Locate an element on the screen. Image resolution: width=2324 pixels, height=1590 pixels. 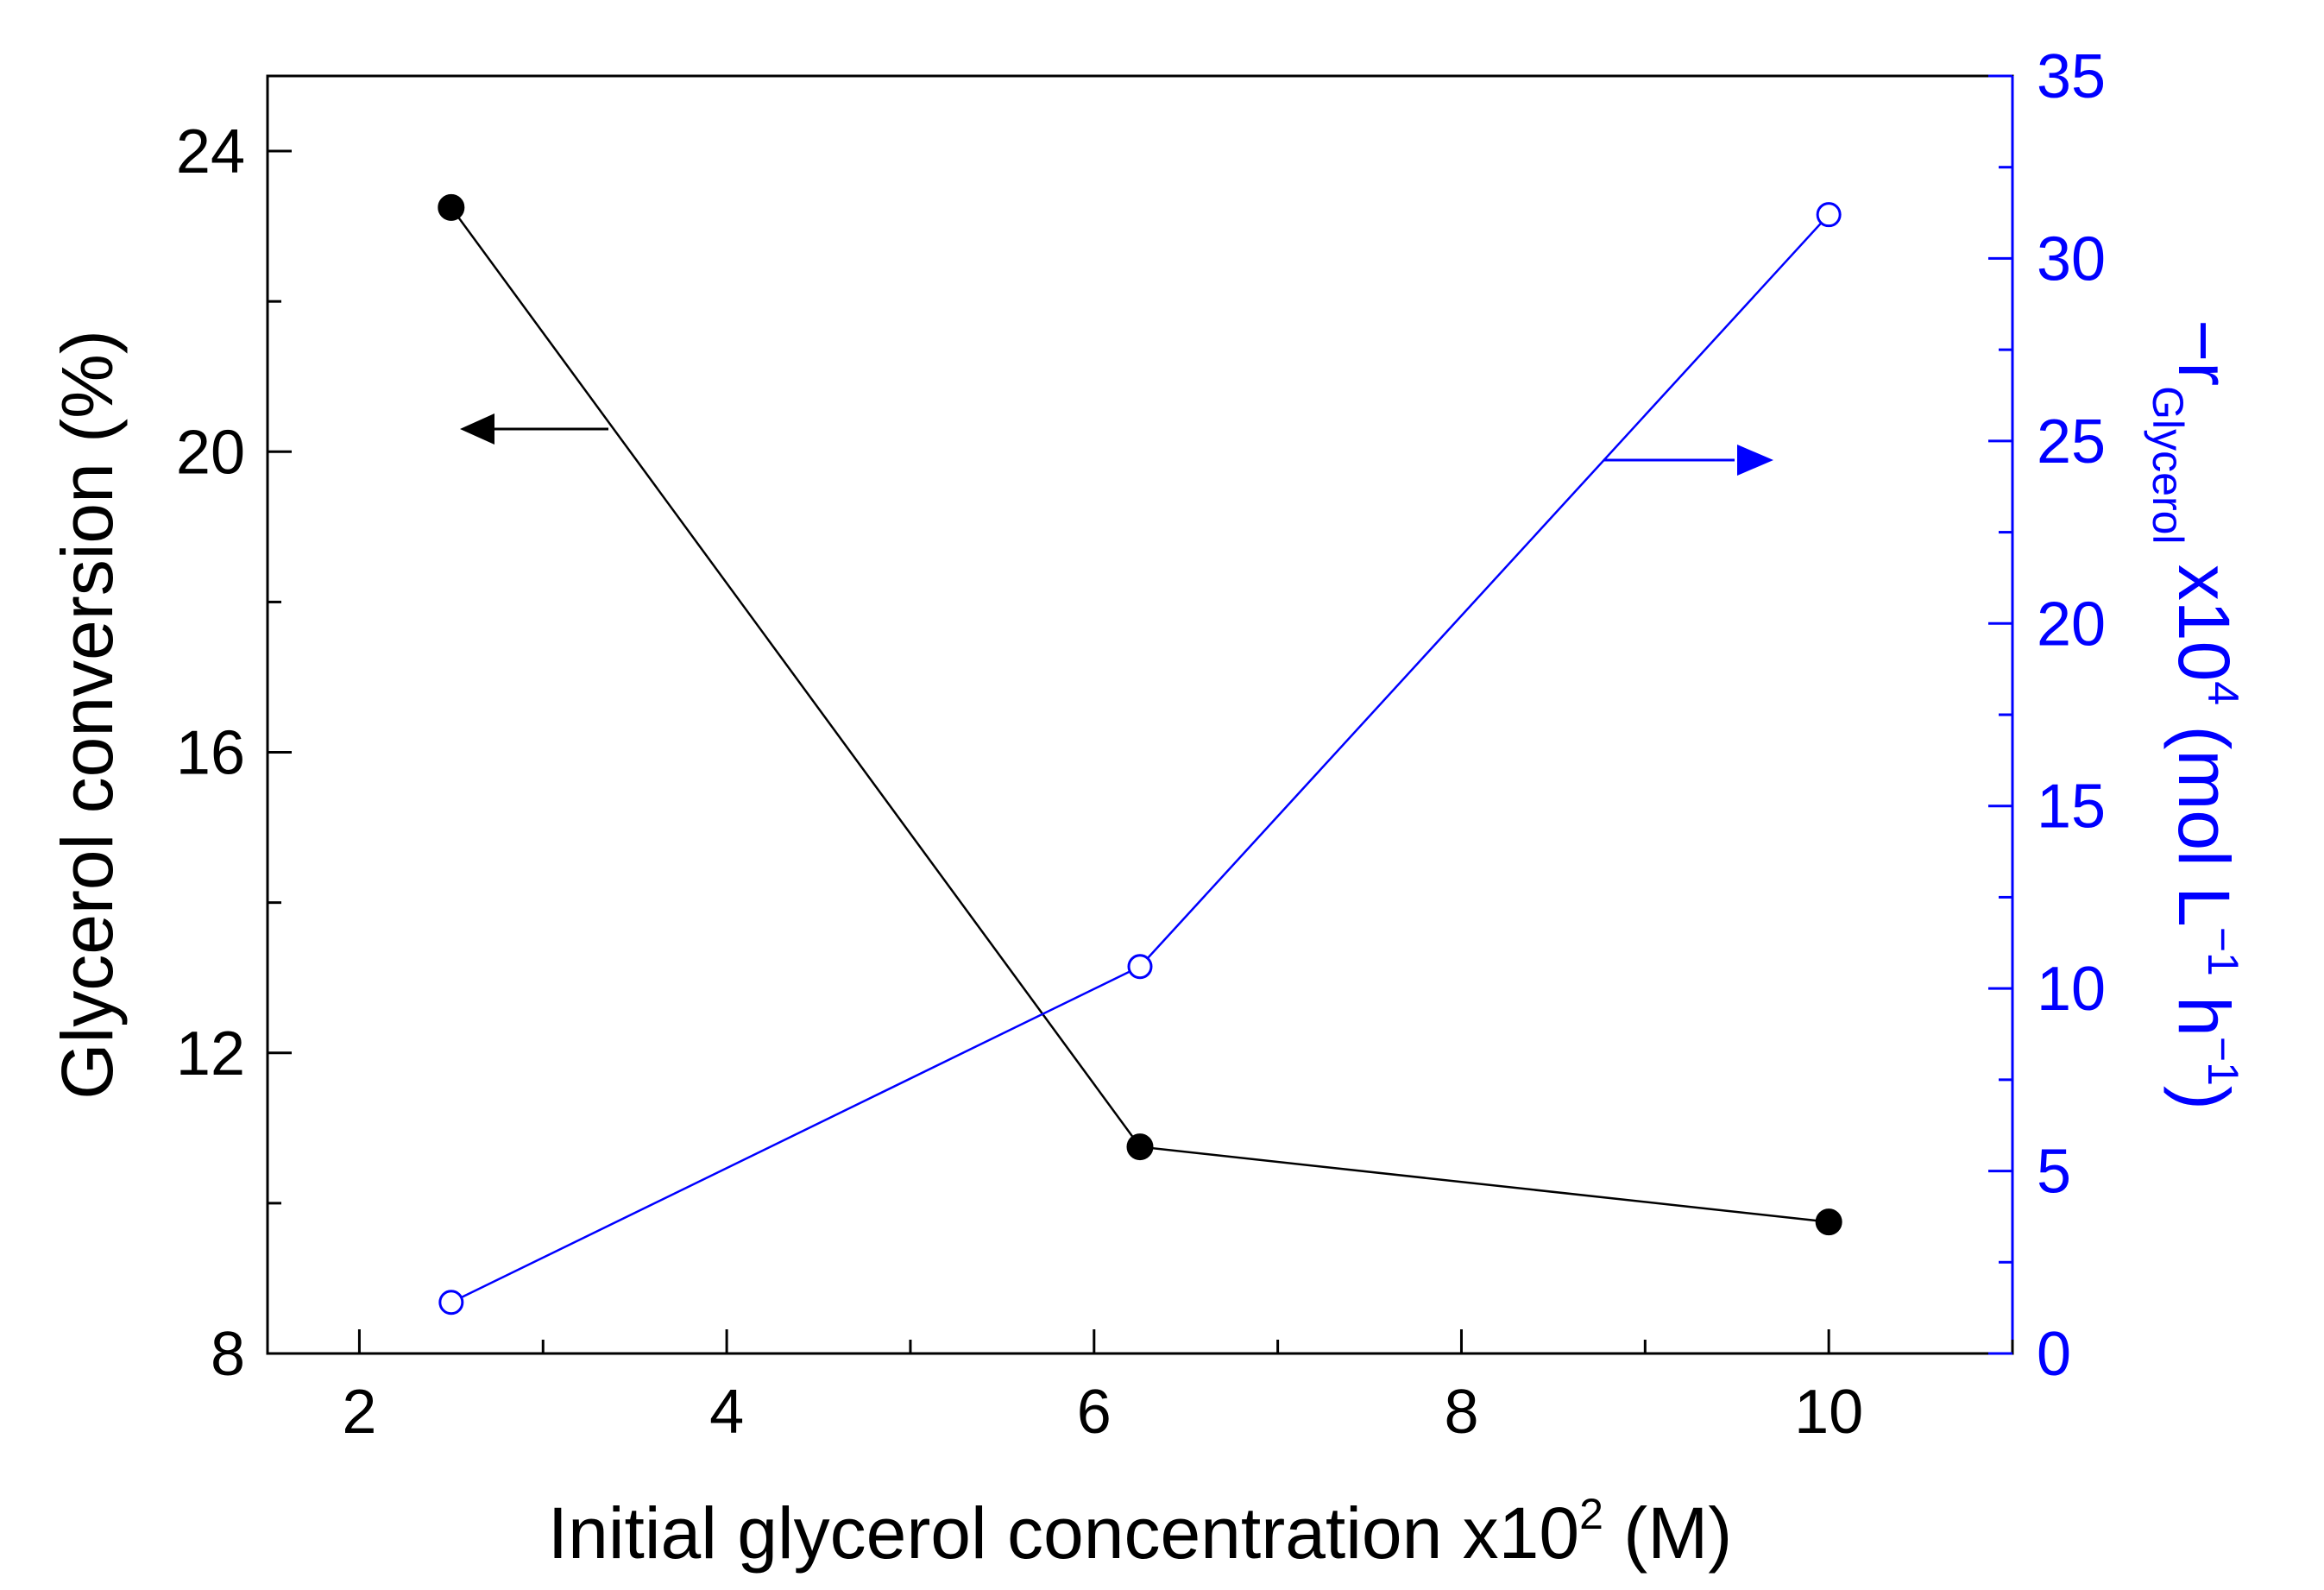
x-axis-title: Initial glycerol concentration x102 (M) is located at coordinates (1140, 1532).